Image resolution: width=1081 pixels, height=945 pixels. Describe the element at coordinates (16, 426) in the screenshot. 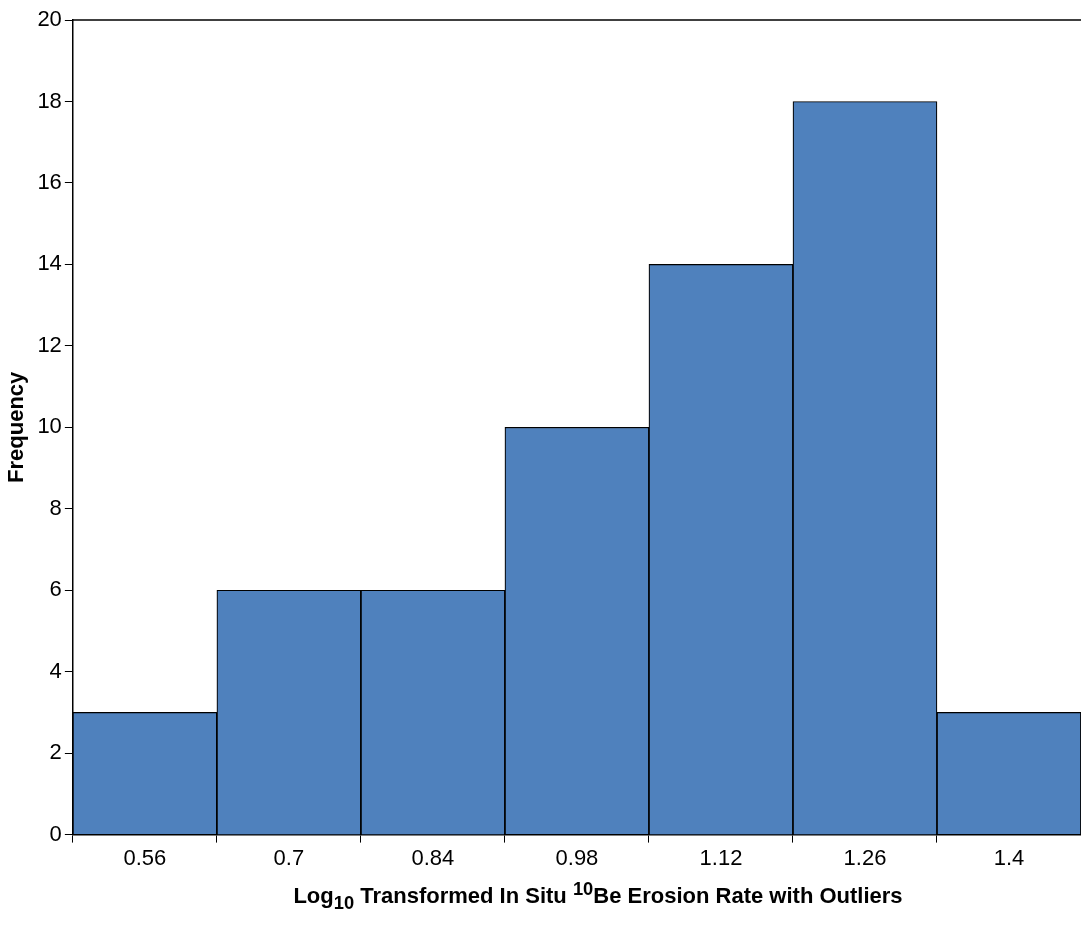

I see `y-axis-title: Frequency` at that location.